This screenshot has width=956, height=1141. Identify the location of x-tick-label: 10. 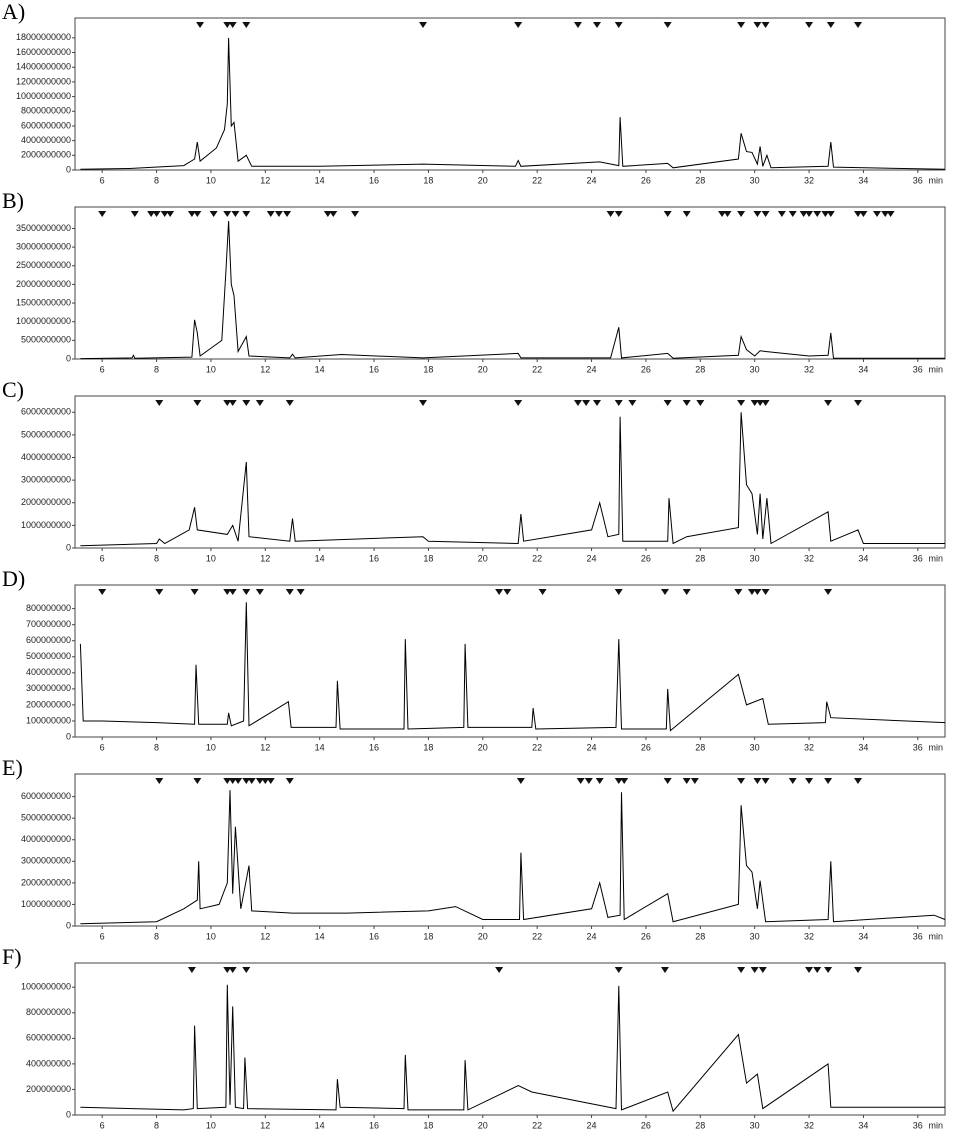
(211, 747).